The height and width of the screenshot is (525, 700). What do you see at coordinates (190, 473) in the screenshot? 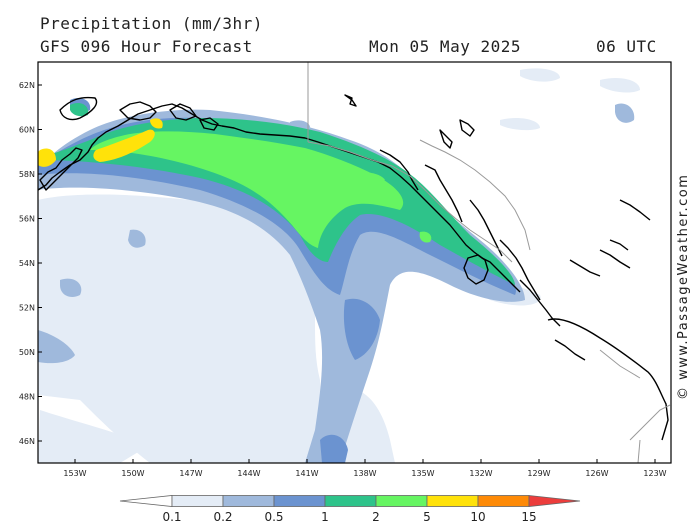
I see `lon-label: 147W` at bounding box center [190, 473].